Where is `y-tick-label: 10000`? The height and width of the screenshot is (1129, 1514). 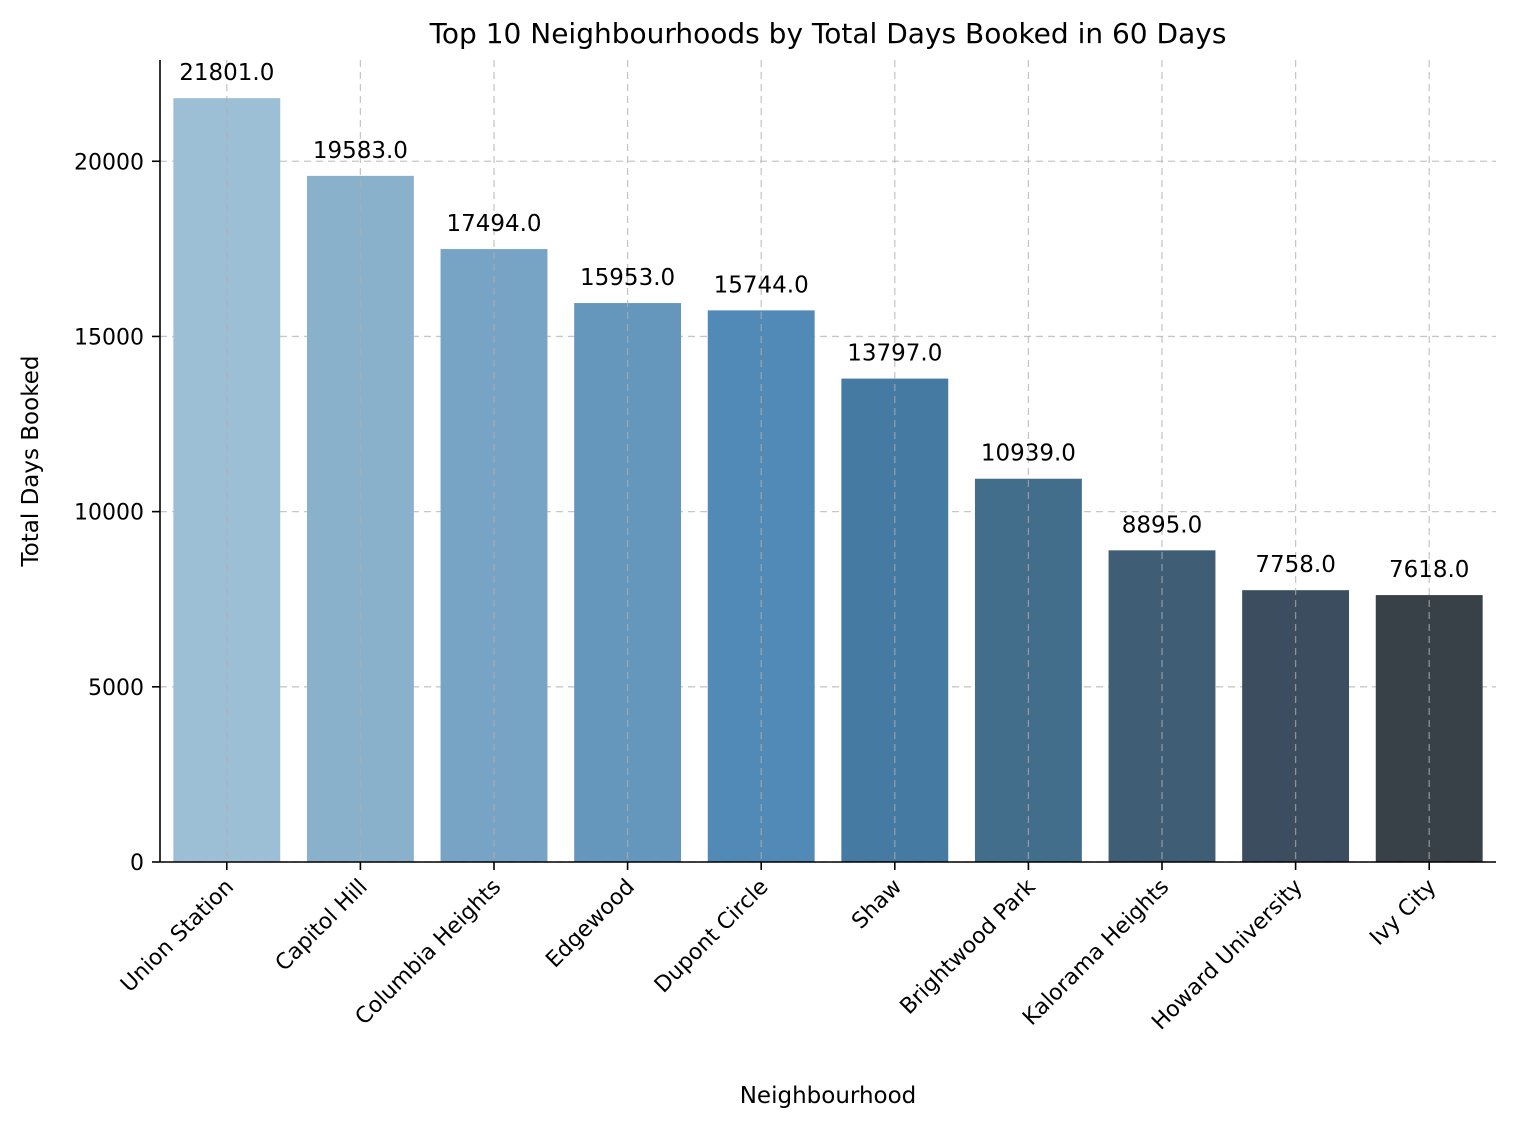 y-tick-label: 10000 is located at coordinates (109, 513).